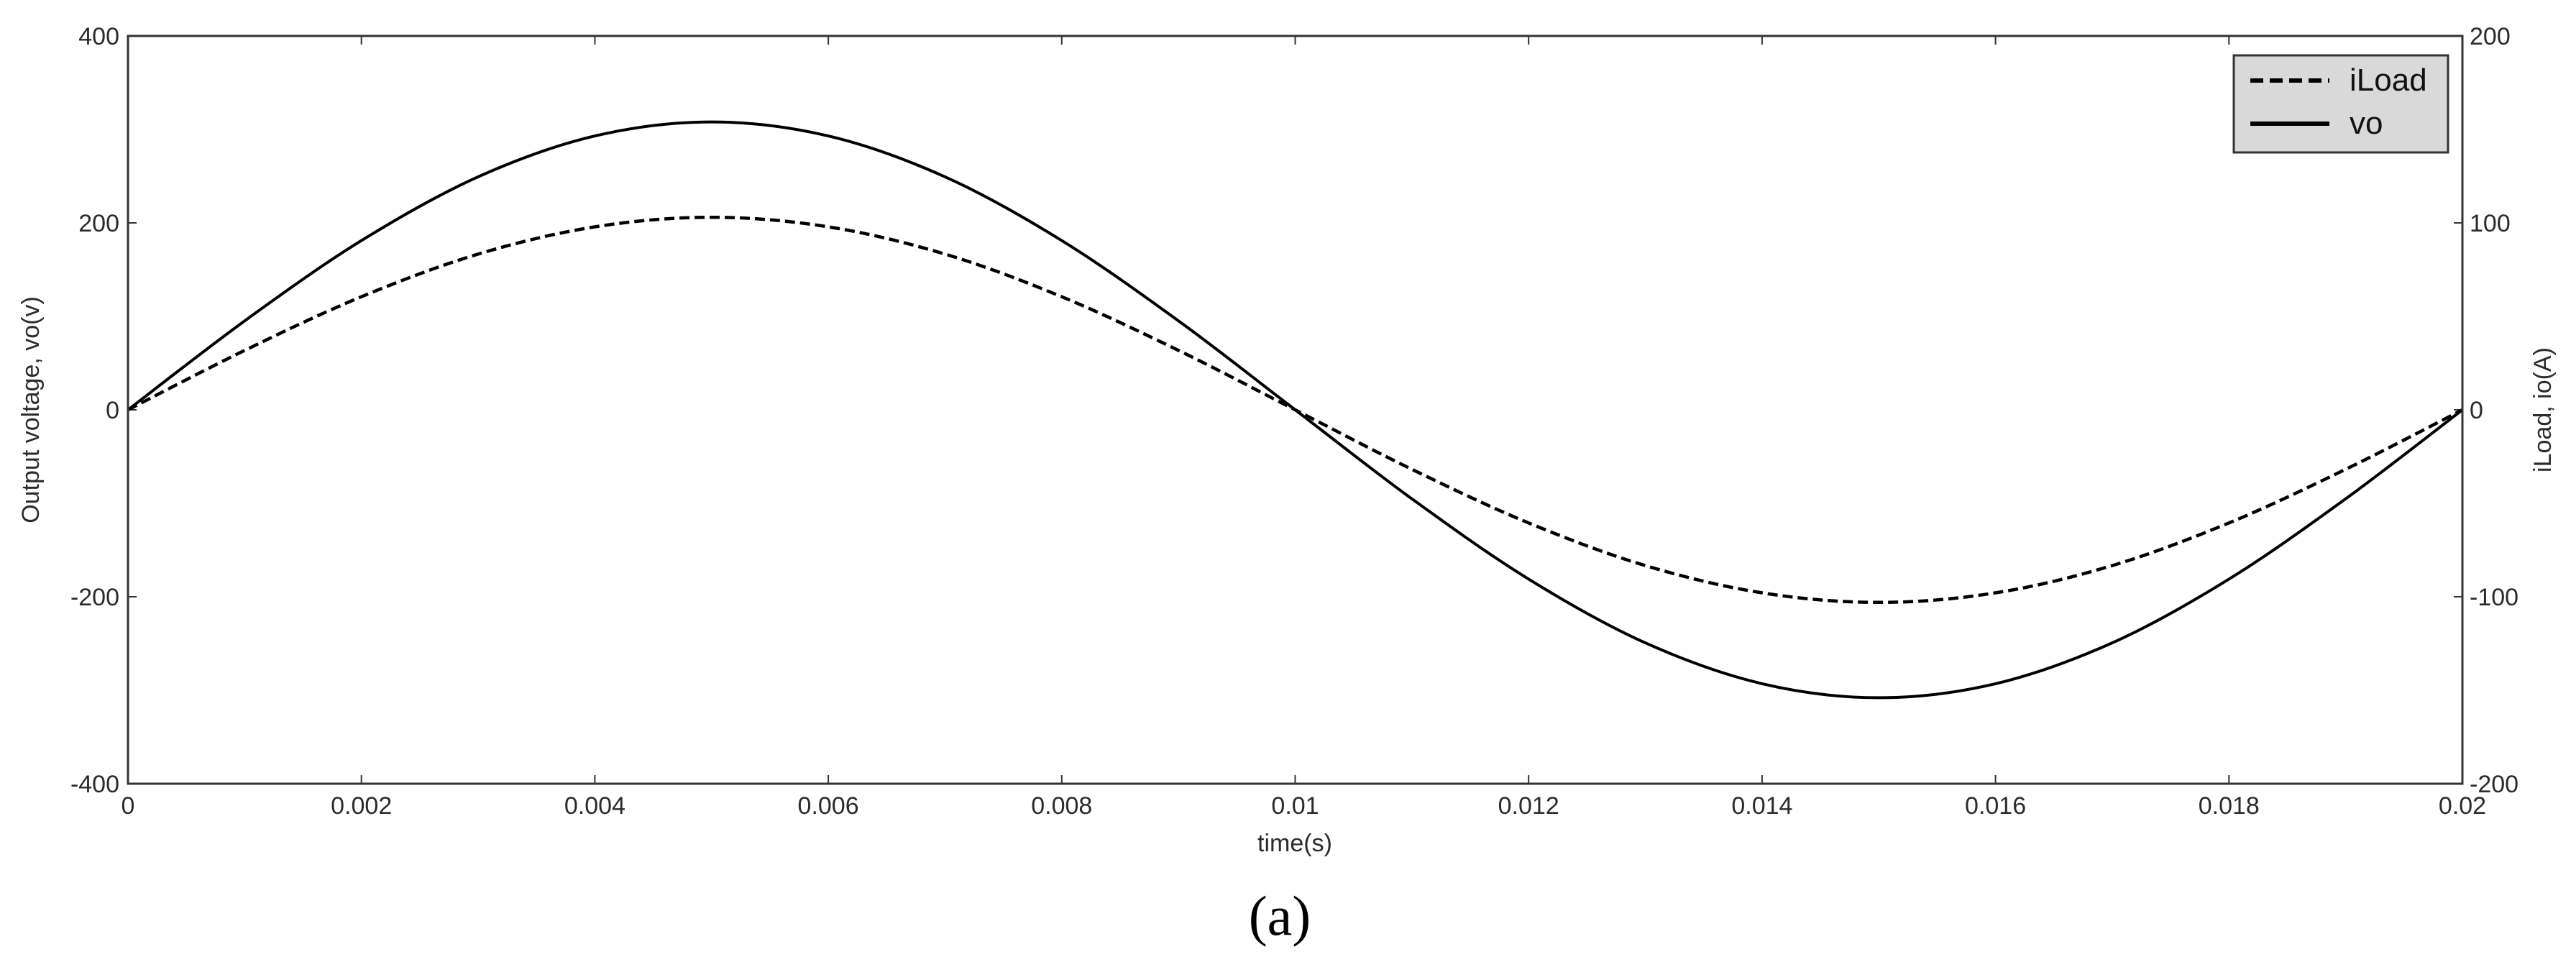 The height and width of the screenshot is (957, 2576). Describe the element at coordinates (2494, 597) in the screenshot. I see `y-right-tick-label: -100` at that location.